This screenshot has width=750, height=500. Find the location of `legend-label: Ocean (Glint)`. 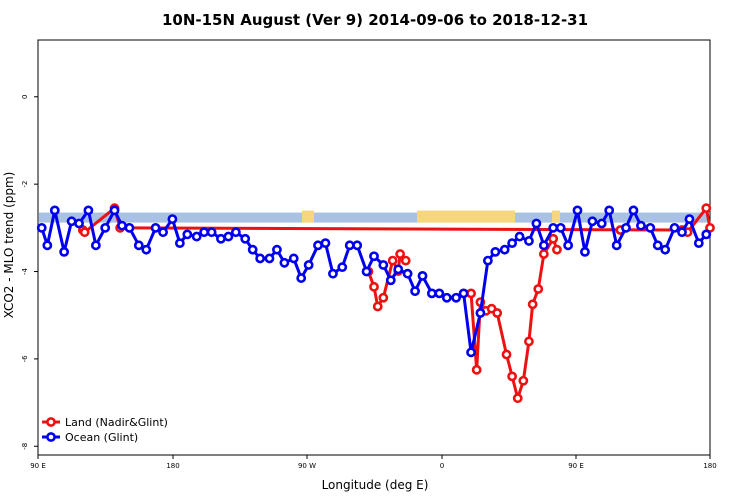

legend-label: Ocean (Glint) is located at coordinates (101, 437).